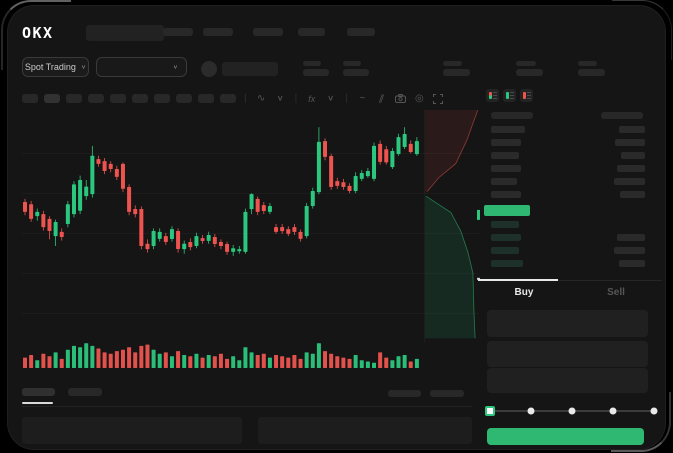 This screenshot has width=673, height=453. Describe the element at coordinates (509, 95) in the screenshot. I see `book-bids-view-icon` at that location.